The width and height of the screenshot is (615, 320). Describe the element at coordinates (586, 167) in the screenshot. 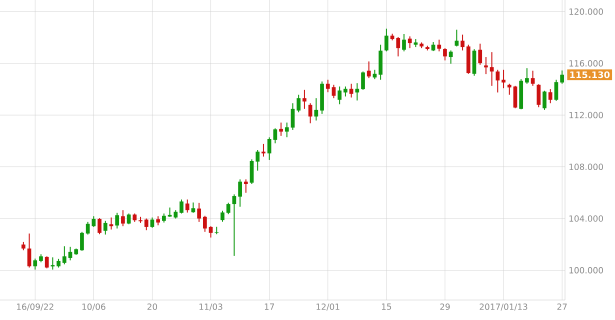

I see `y-tick-label: 108.000` at that location.